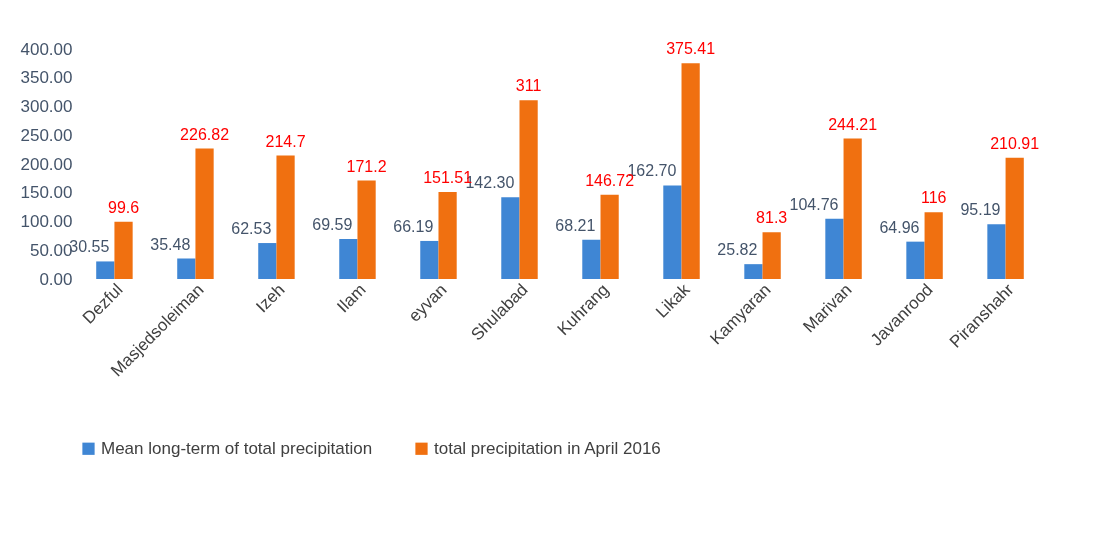 The image size is (1116, 556). Describe the element at coordinates (1015, 143) in the screenshot. I see `data-label: 210.91` at that location.